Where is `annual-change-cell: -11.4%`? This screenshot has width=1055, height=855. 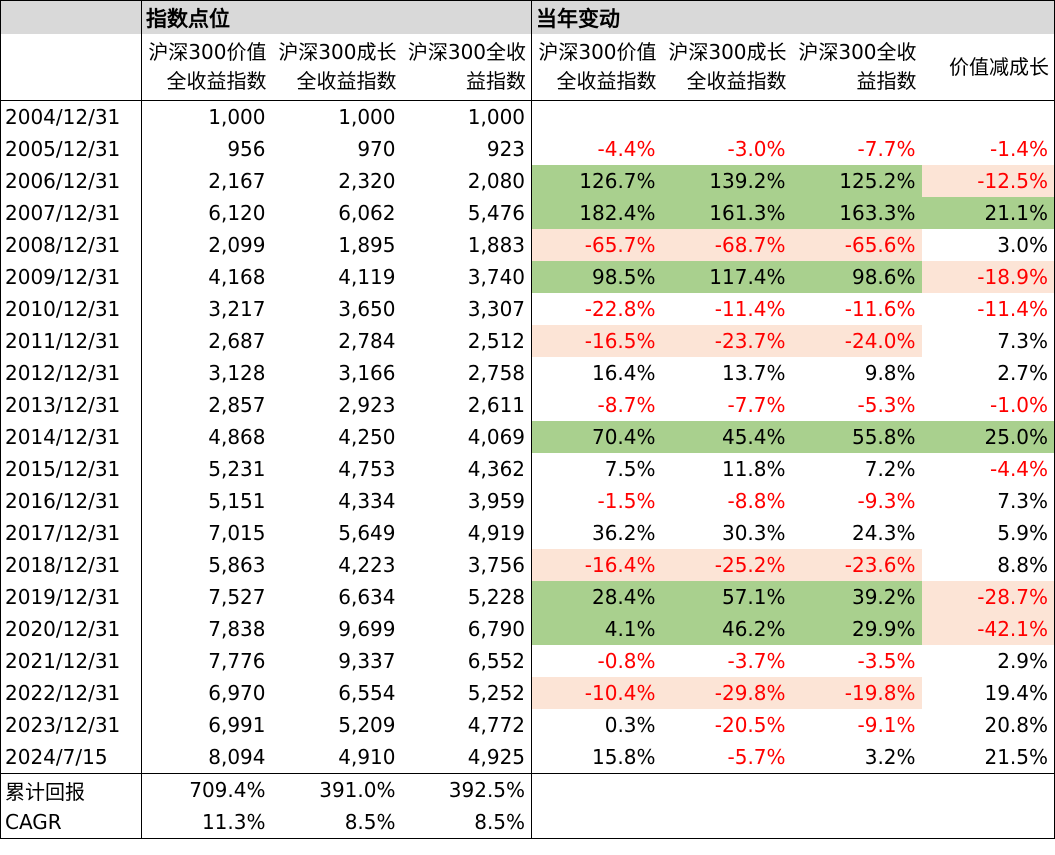
annual-change-cell: -11.4% is located at coordinates (750, 309).